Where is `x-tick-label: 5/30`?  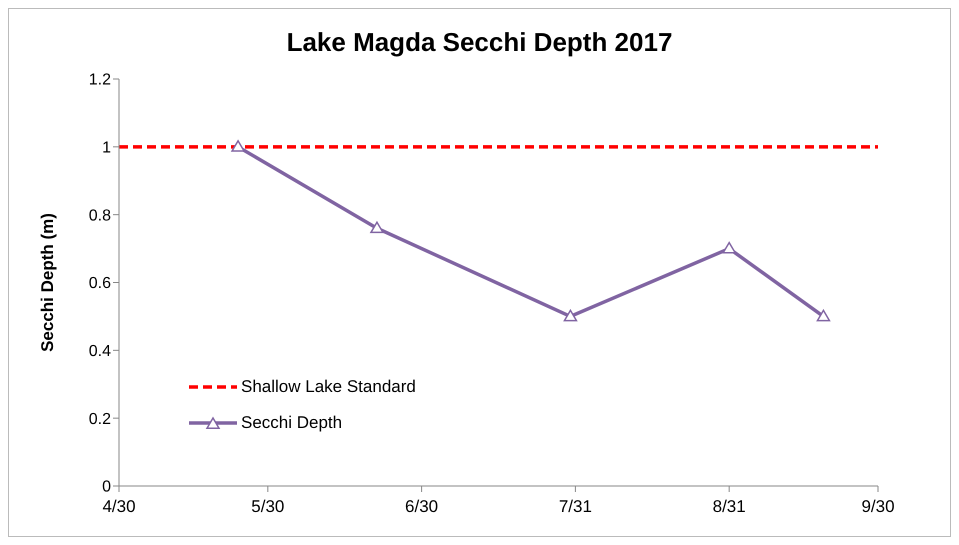 x-tick-label: 5/30 is located at coordinates (267, 506).